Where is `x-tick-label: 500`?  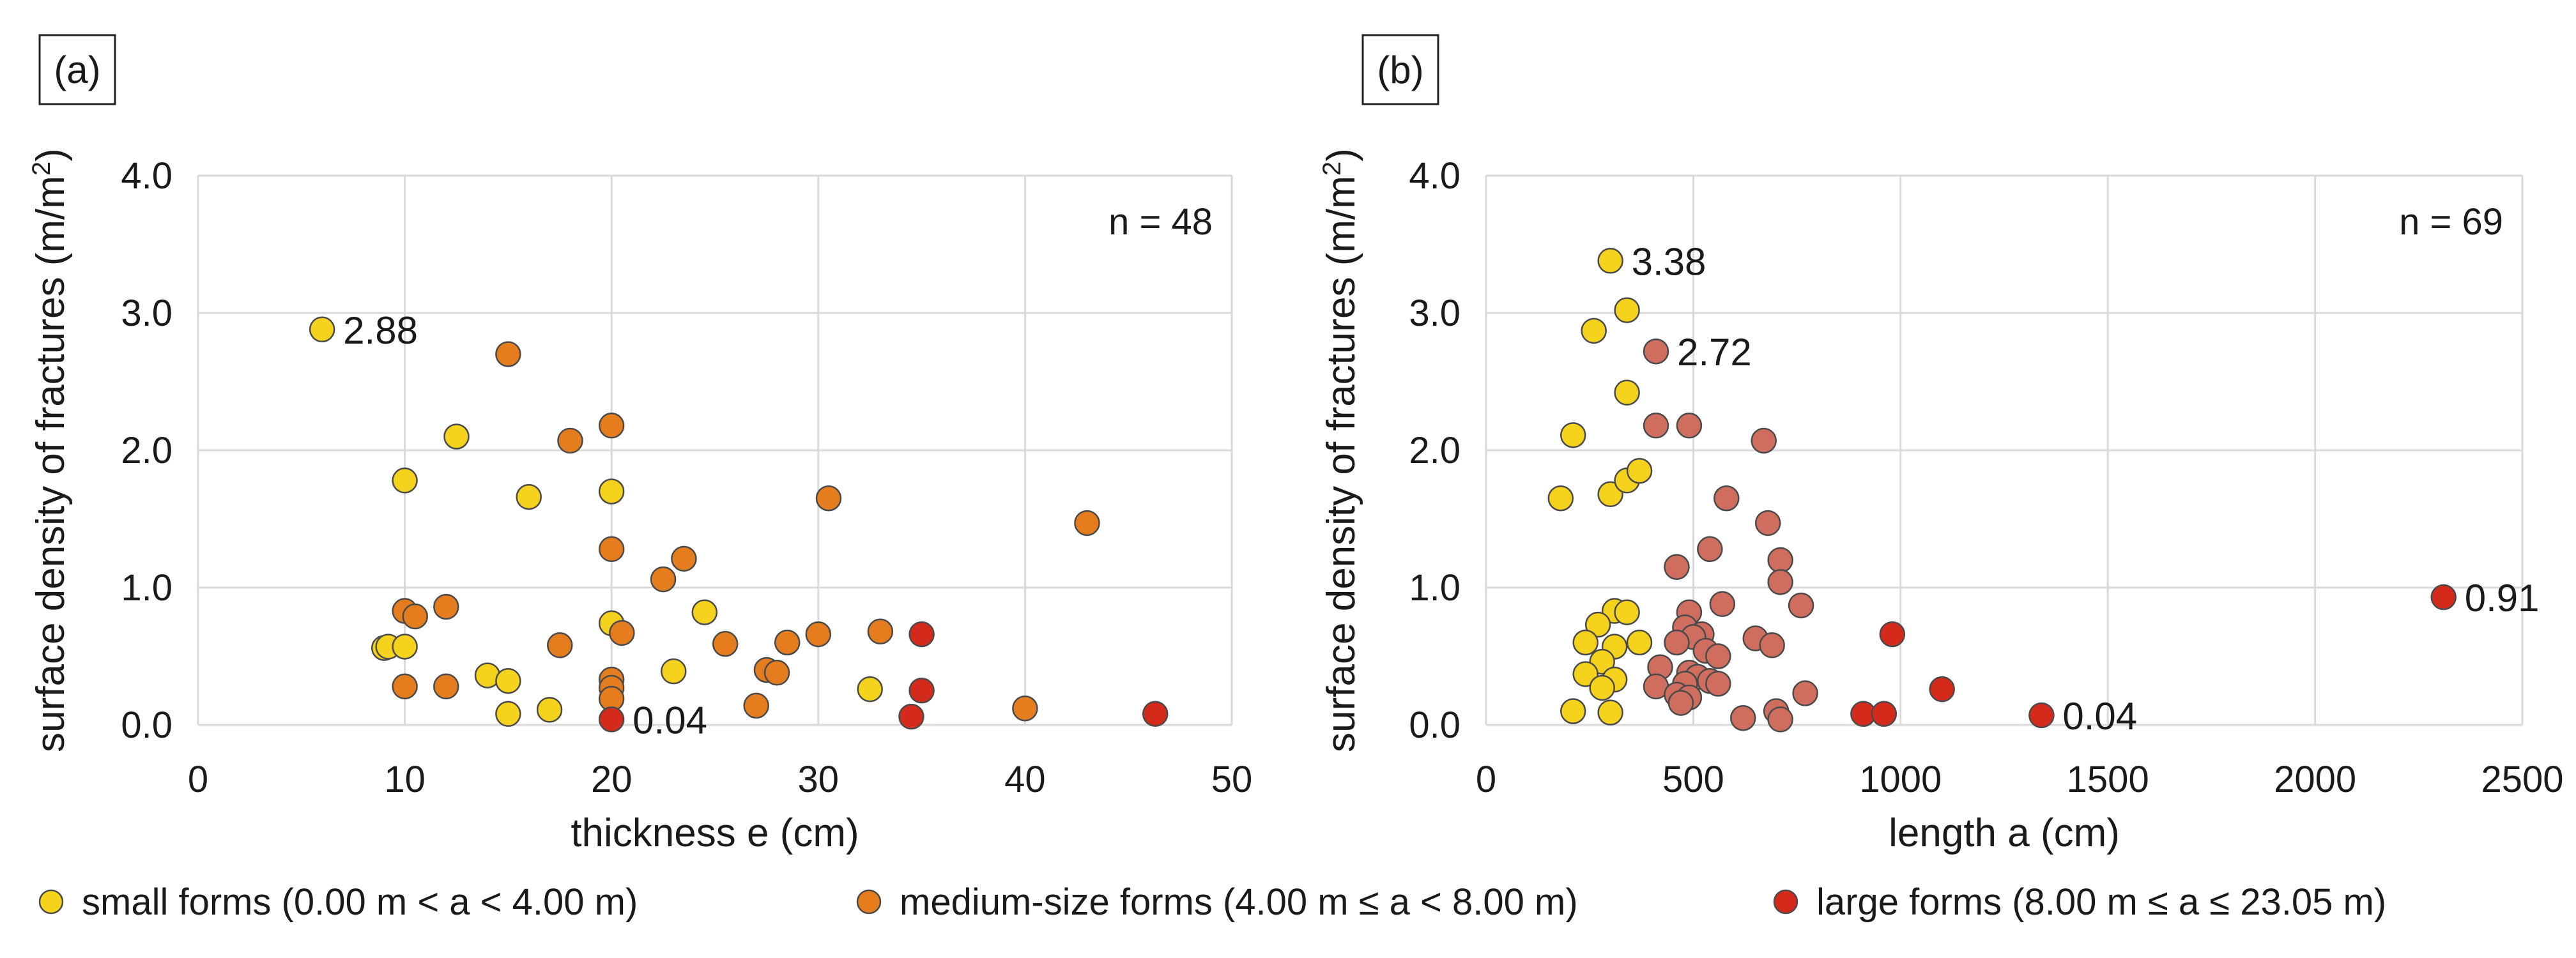 x-tick-label: 500 is located at coordinates (1693, 780).